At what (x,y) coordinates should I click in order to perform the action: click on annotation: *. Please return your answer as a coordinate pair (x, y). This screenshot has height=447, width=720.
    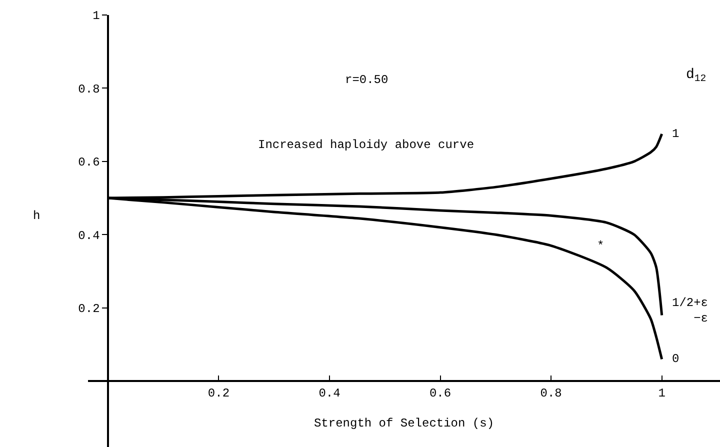
    Looking at the image, I should click on (600, 246).